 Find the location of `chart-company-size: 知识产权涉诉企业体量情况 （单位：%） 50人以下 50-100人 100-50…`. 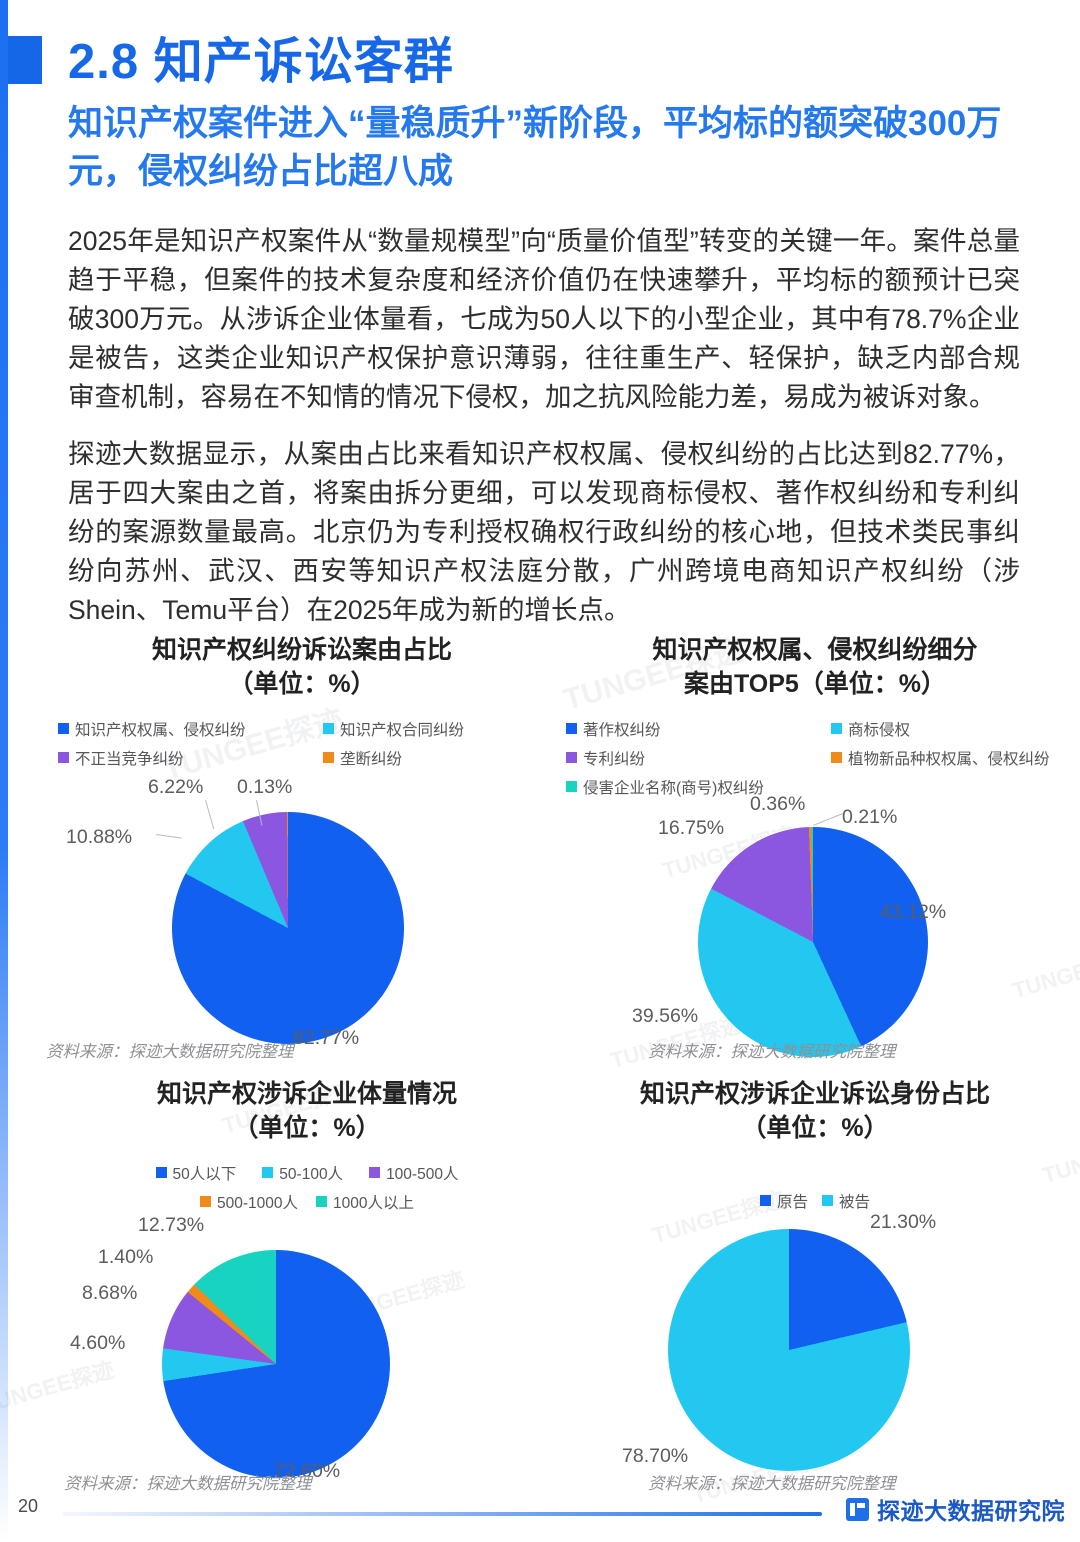

chart-company-size: 知识产权涉诉企业体量情况 （单位：%） 50人以下 50-100人 100-50… is located at coordinates (307, 1293).